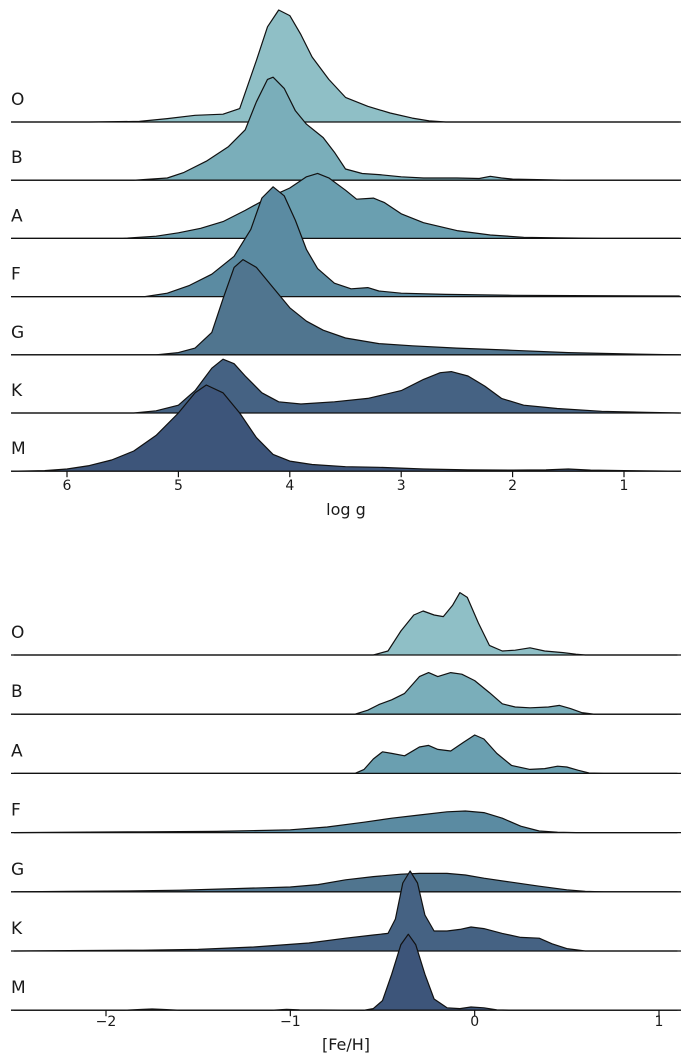 This screenshot has height=1059, width=682. I want to click on logg-row-label-m: M, so click(18, 449).